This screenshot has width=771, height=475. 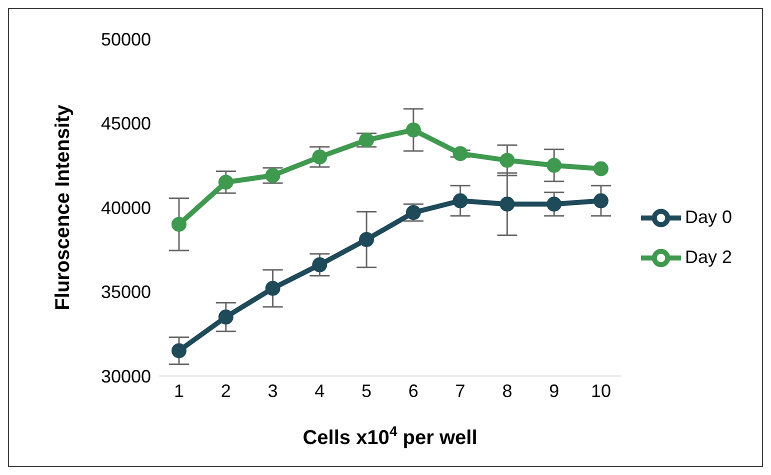 I want to click on x-tick-label: 7, so click(x=460, y=390).